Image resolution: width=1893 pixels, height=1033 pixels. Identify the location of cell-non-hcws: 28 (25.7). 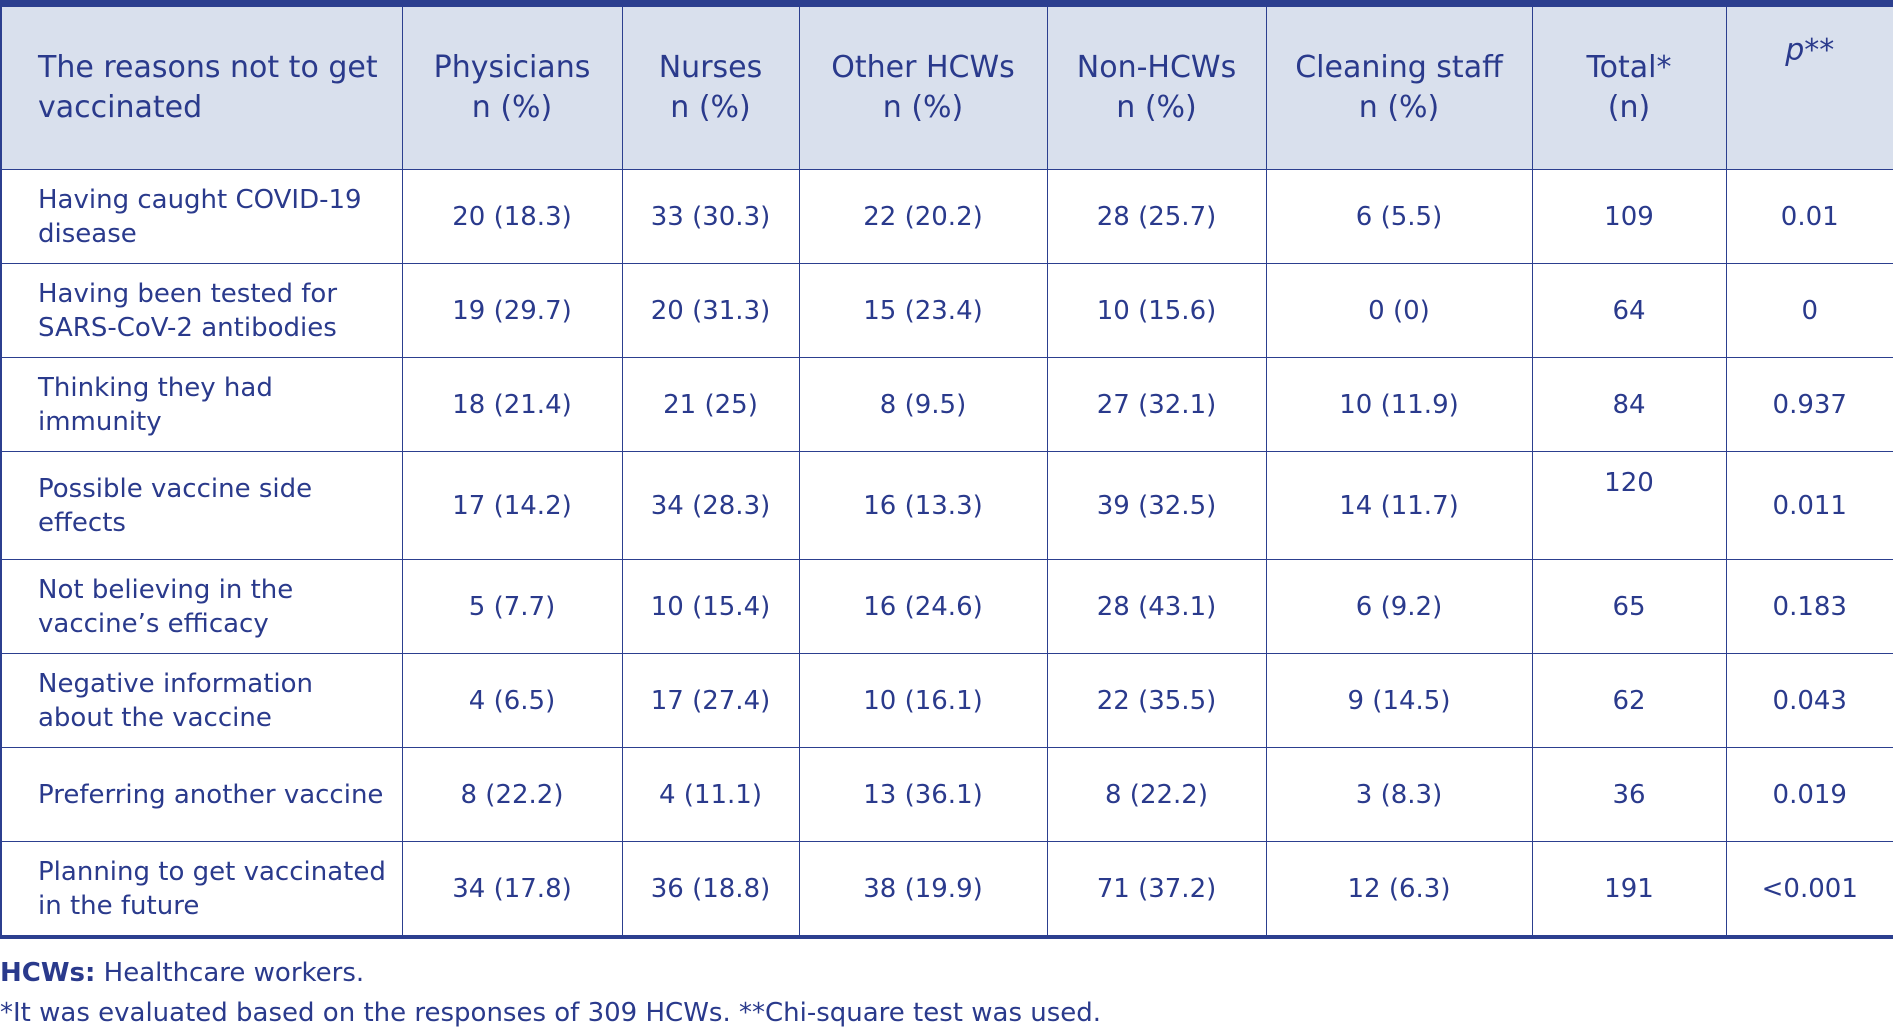
(1156, 216).